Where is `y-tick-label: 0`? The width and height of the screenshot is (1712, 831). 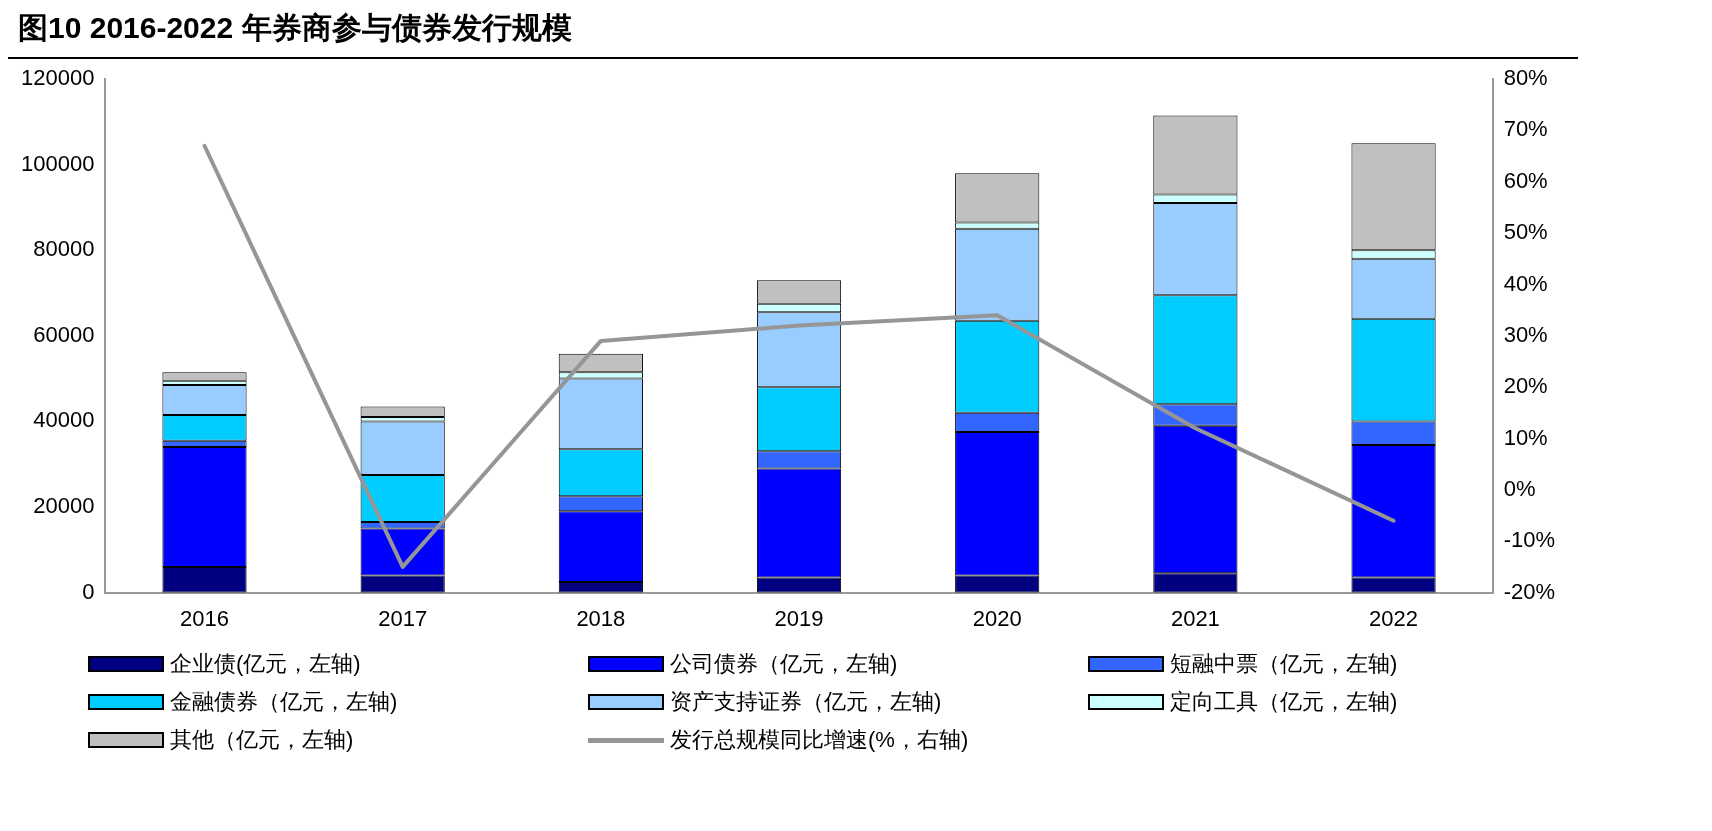
y-tick-label: 0 is located at coordinates (88, 591).